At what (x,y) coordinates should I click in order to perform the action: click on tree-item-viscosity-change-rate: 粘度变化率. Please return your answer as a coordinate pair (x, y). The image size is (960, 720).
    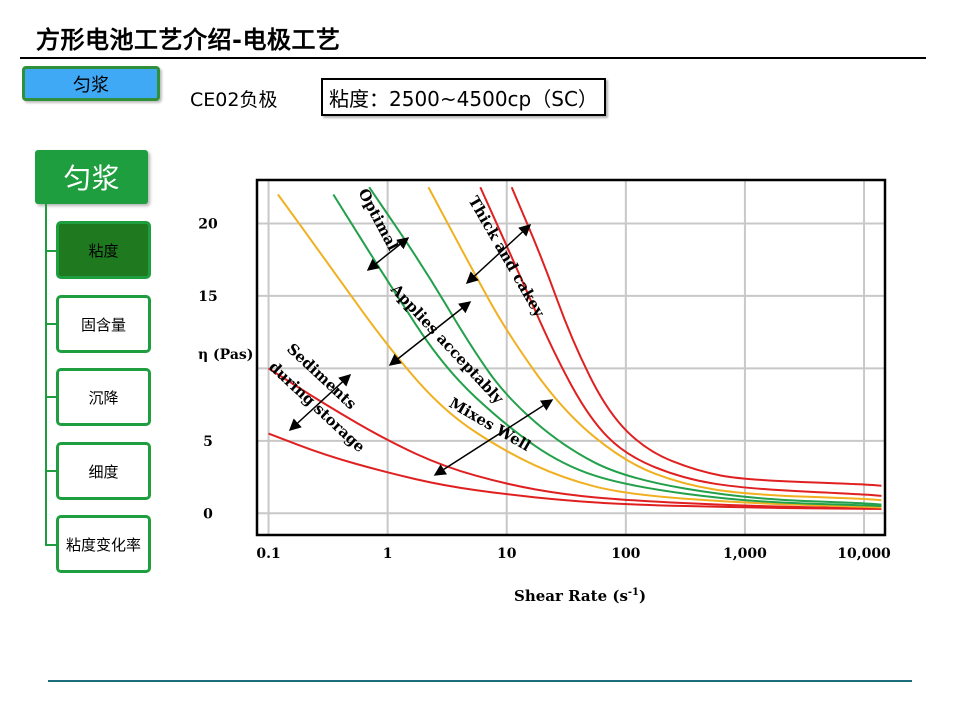
    Looking at the image, I should click on (103, 544).